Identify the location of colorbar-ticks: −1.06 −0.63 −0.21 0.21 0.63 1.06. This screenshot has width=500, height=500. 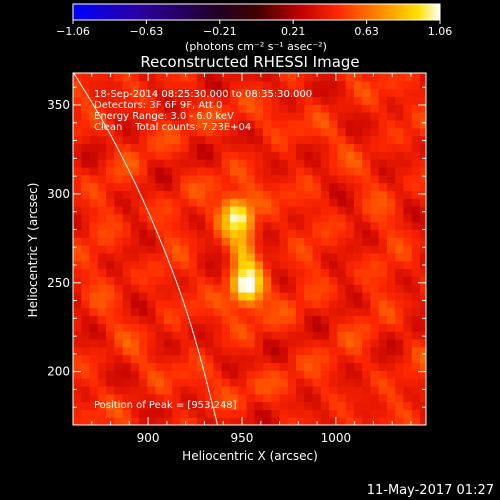
(254, 29).